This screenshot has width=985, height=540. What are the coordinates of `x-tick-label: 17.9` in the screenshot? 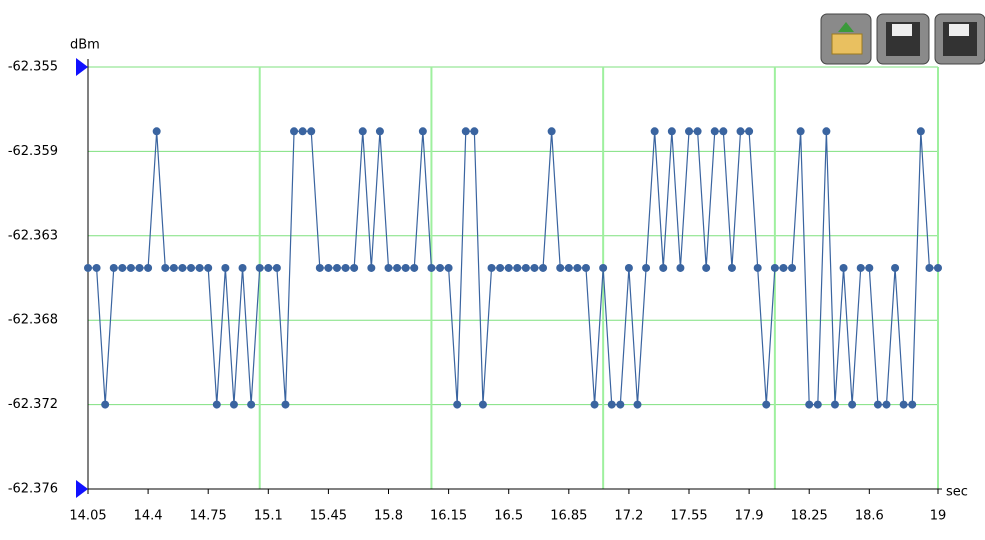 It's located at (749, 516).